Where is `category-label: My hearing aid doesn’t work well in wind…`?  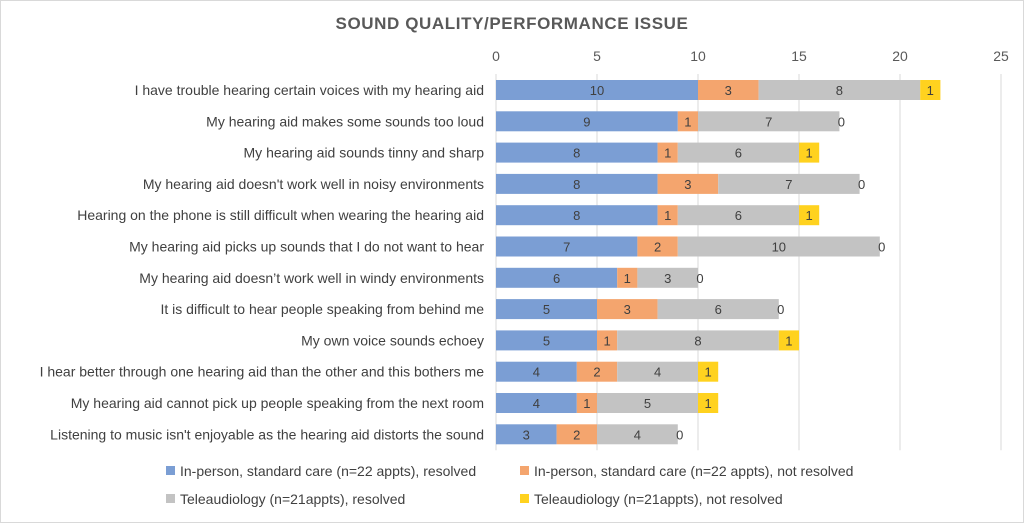 category-label: My hearing aid doesn’t work well in wind… is located at coordinates (311, 278).